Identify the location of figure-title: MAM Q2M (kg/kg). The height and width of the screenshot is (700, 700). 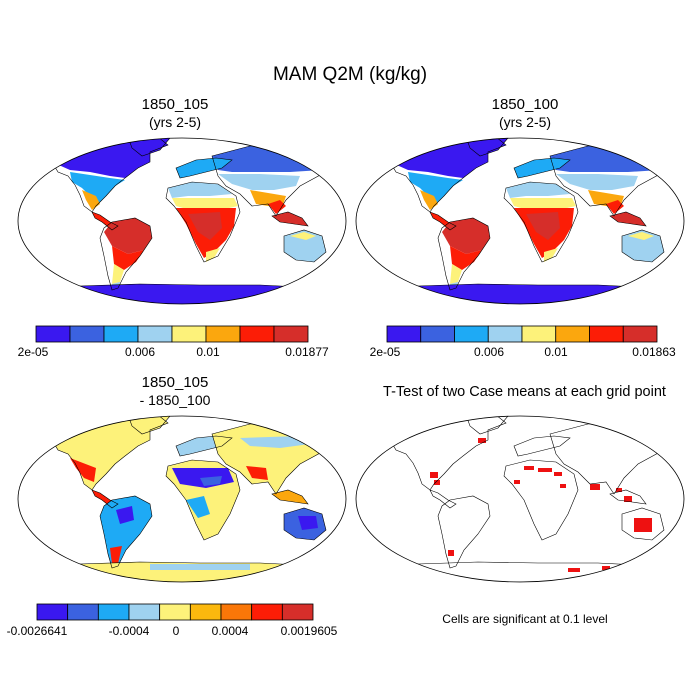
(350, 74).